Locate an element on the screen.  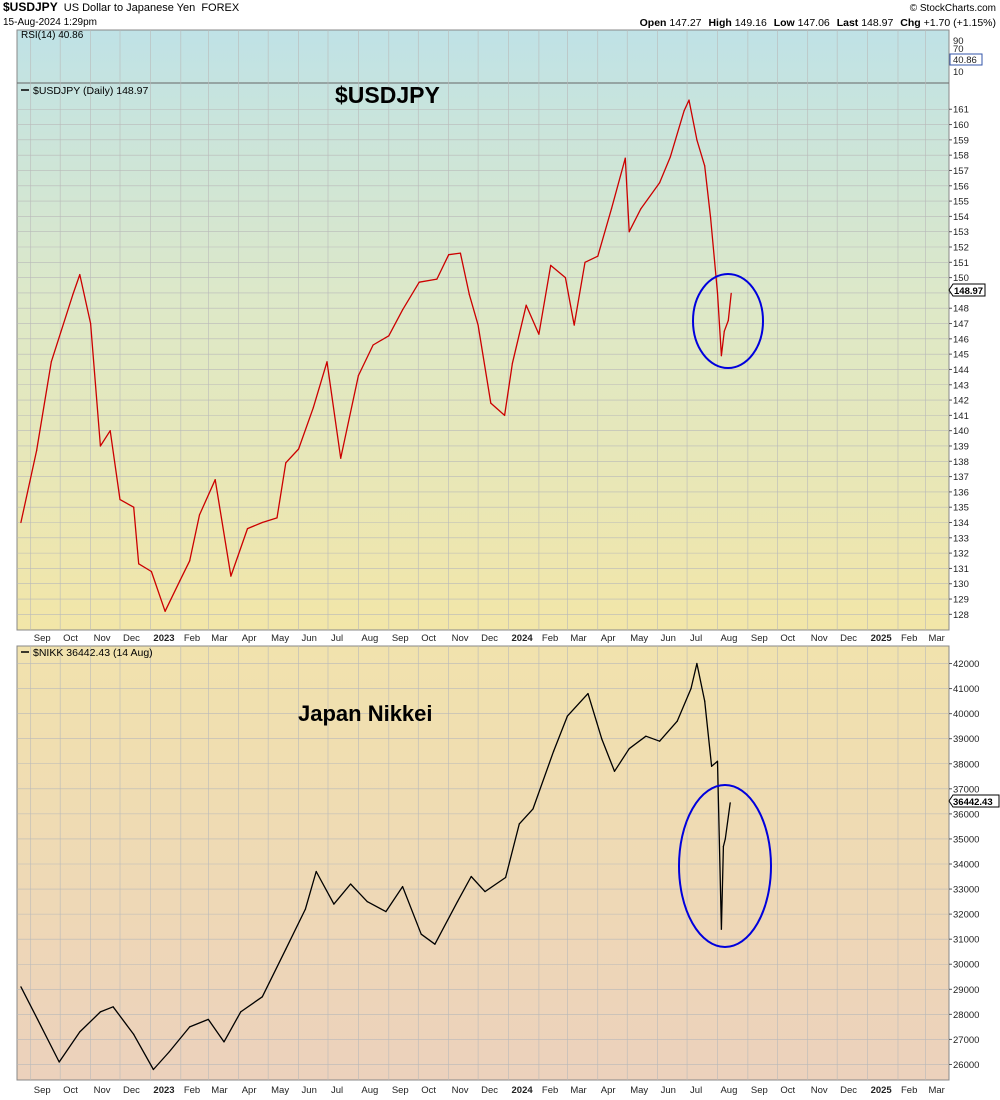
usdjpy-x-tick-label: Jun is located at coordinates (309, 638).